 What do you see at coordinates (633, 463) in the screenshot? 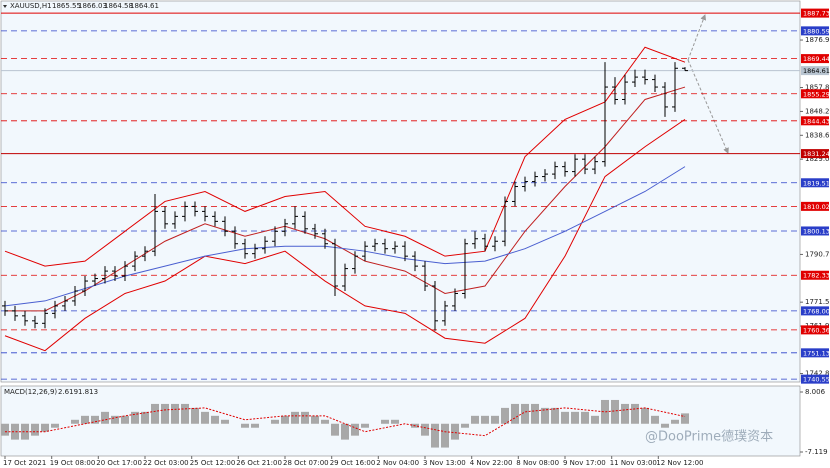
I see `x-tick-label: 11 Nov 03:00` at bounding box center [633, 463].